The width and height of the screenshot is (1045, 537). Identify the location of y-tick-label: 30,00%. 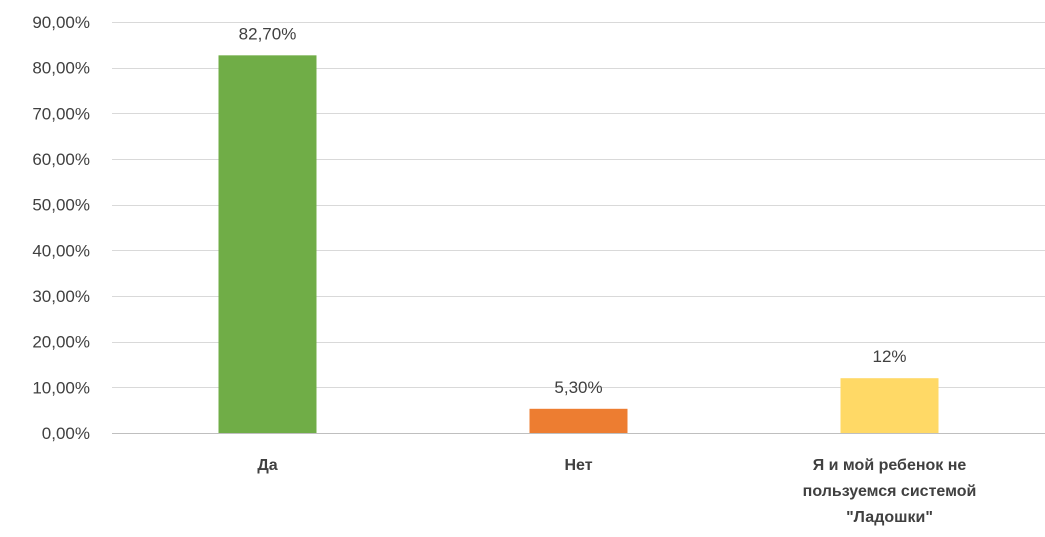
(61, 296).